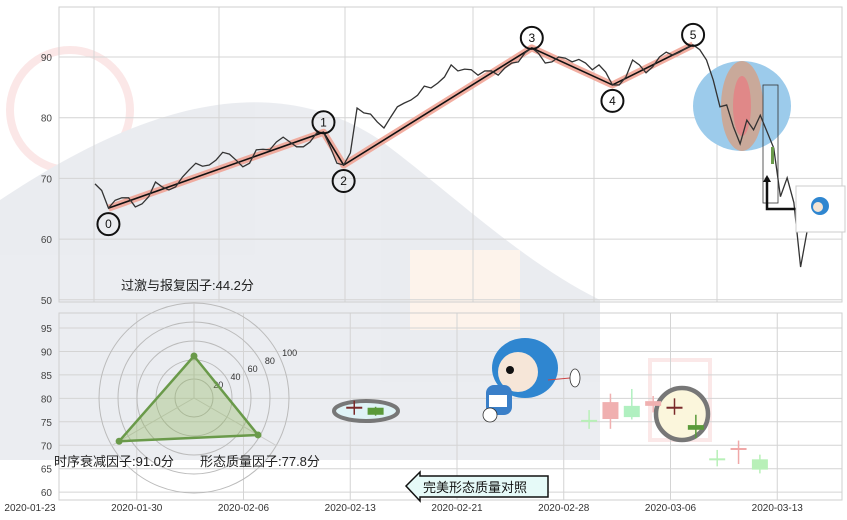 The image size is (847, 520). Describe the element at coordinates (770, 144) in the screenshot. I see `recent-candles-box` at that location.